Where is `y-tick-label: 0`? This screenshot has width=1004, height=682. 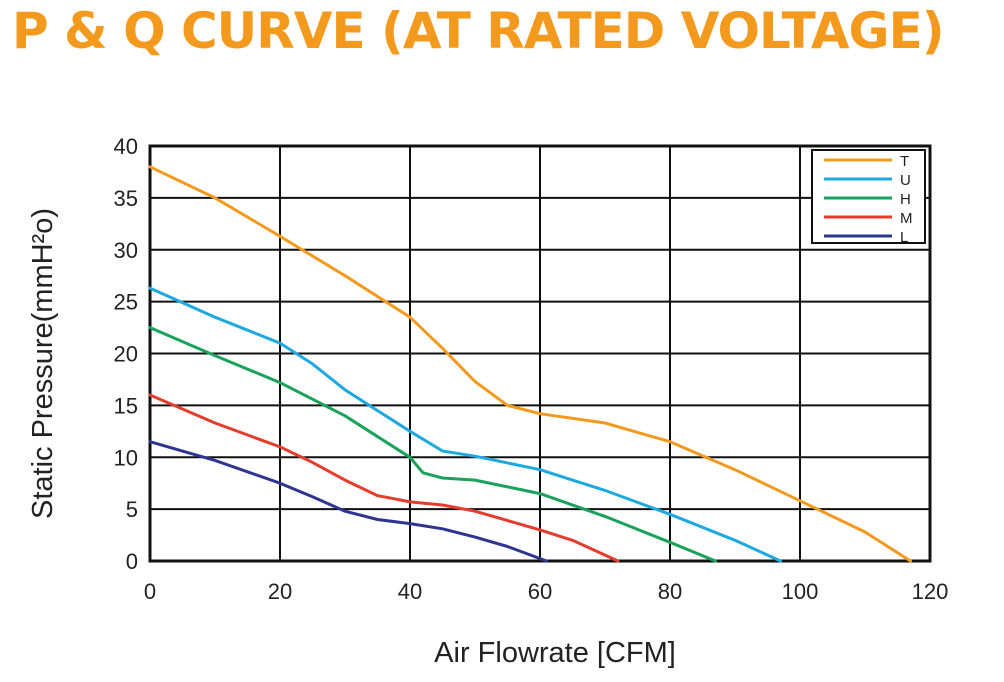
y-tick-label: 0 is located at coordinates (132, 561).